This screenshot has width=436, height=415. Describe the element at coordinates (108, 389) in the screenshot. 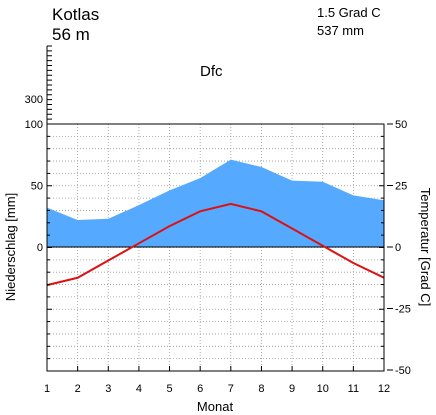

I see `x-tick-label: 3` at that location.